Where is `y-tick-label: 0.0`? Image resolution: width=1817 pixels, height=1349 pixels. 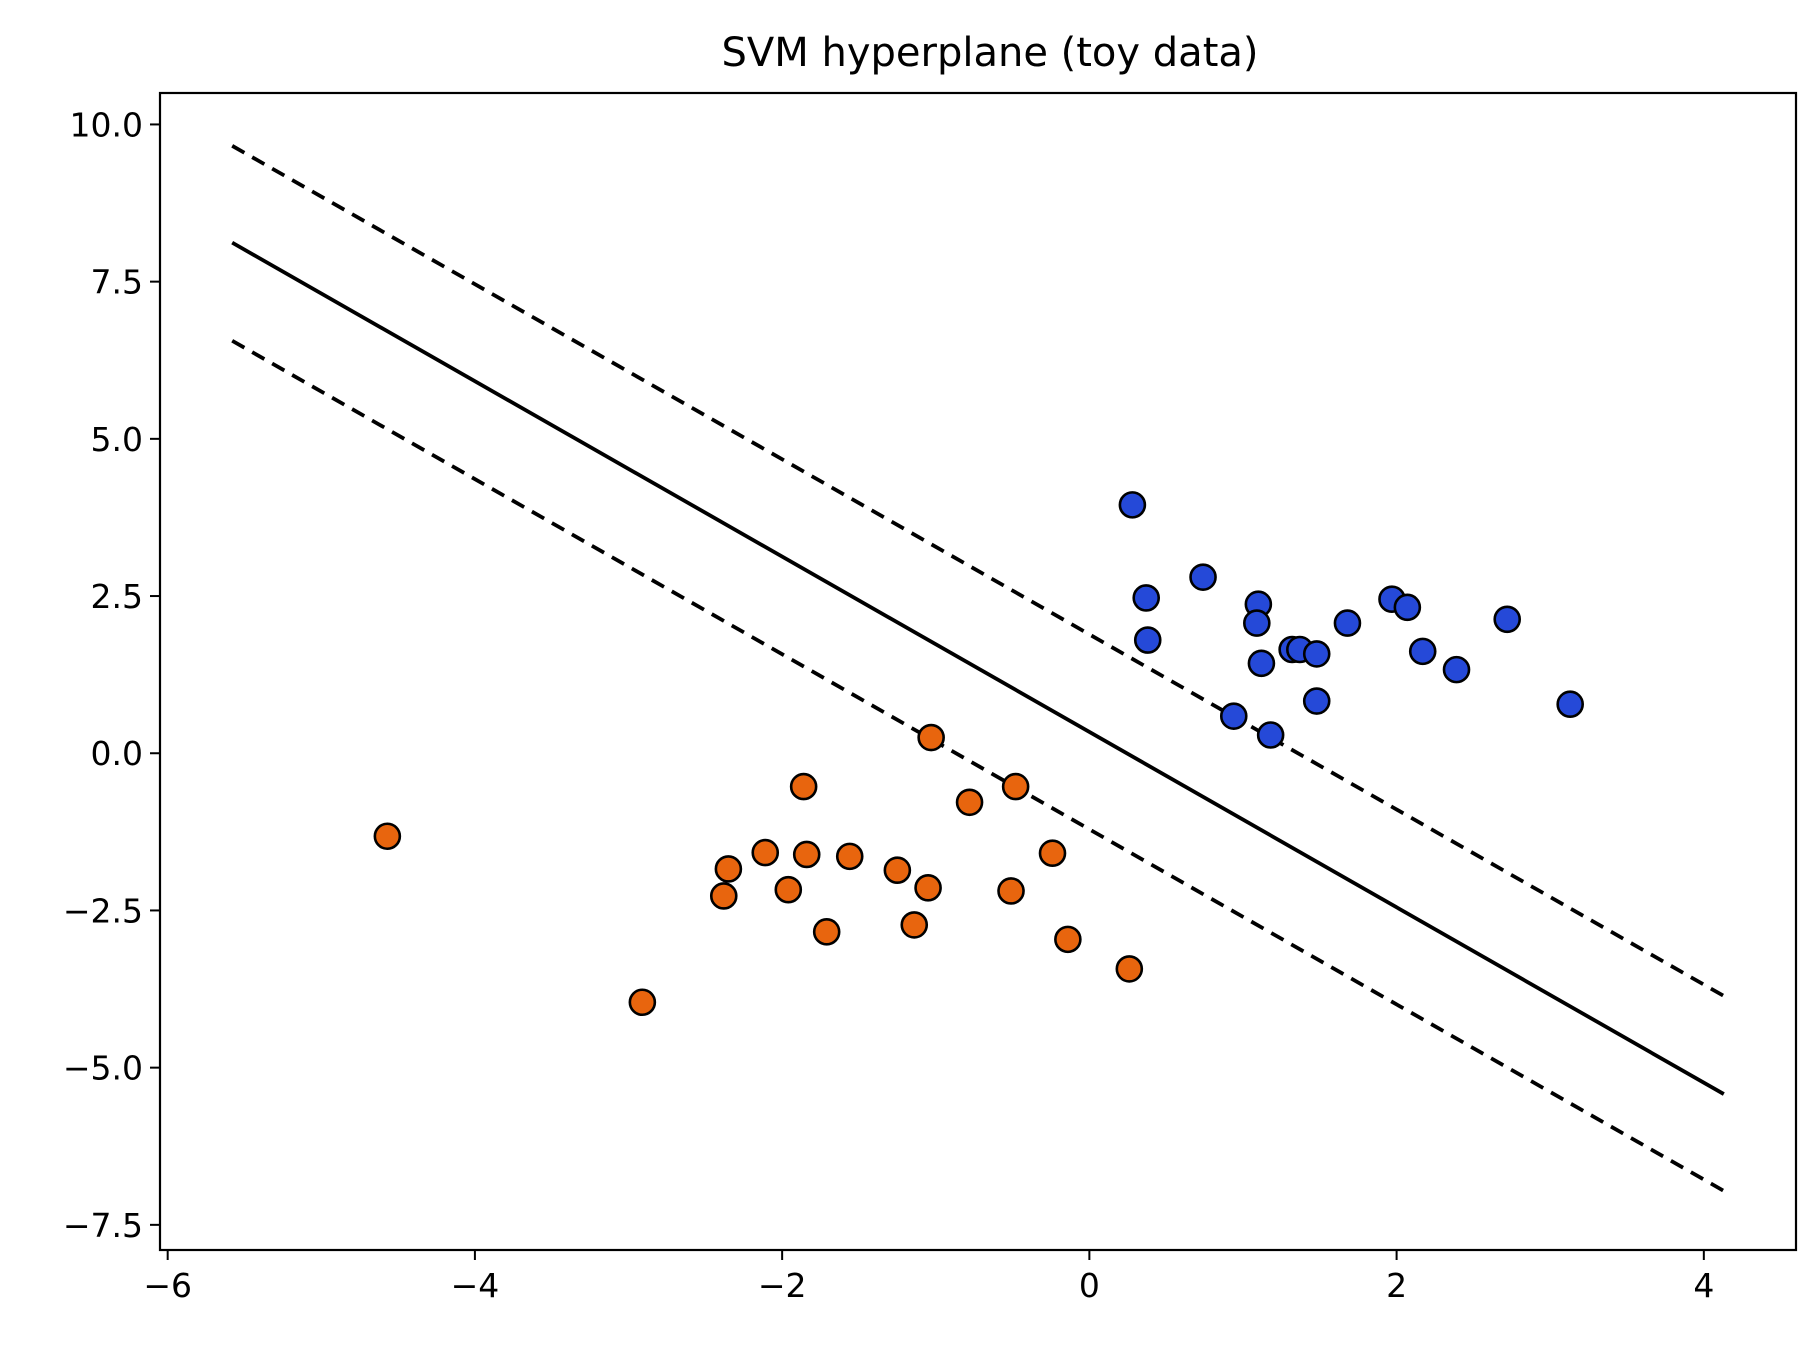
y-tick-label: 0.0 is located at coordinates (117, 753).